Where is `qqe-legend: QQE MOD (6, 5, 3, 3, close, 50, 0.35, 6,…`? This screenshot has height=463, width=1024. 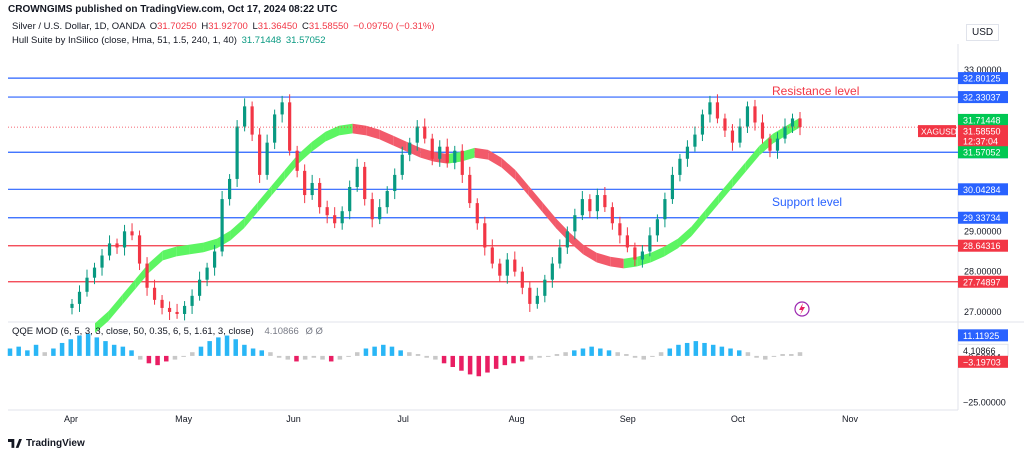 qqe-legend: QQE MOD (6, 5, 3, 3, close, 50, 0.35, 6,… is located at coordinates (167, 331).